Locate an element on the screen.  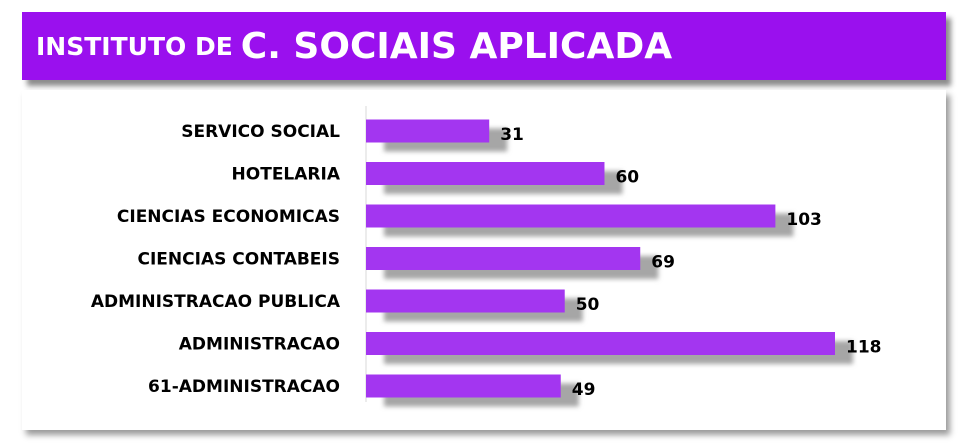
data-label: 50 is located at coordinates (588, 305).